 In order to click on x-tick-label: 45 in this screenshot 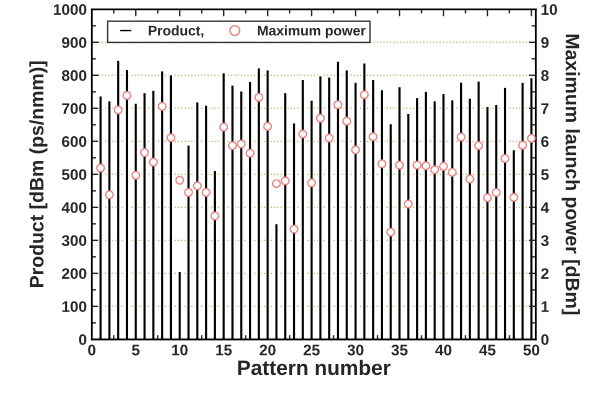, I will do `click(487, 350)`.